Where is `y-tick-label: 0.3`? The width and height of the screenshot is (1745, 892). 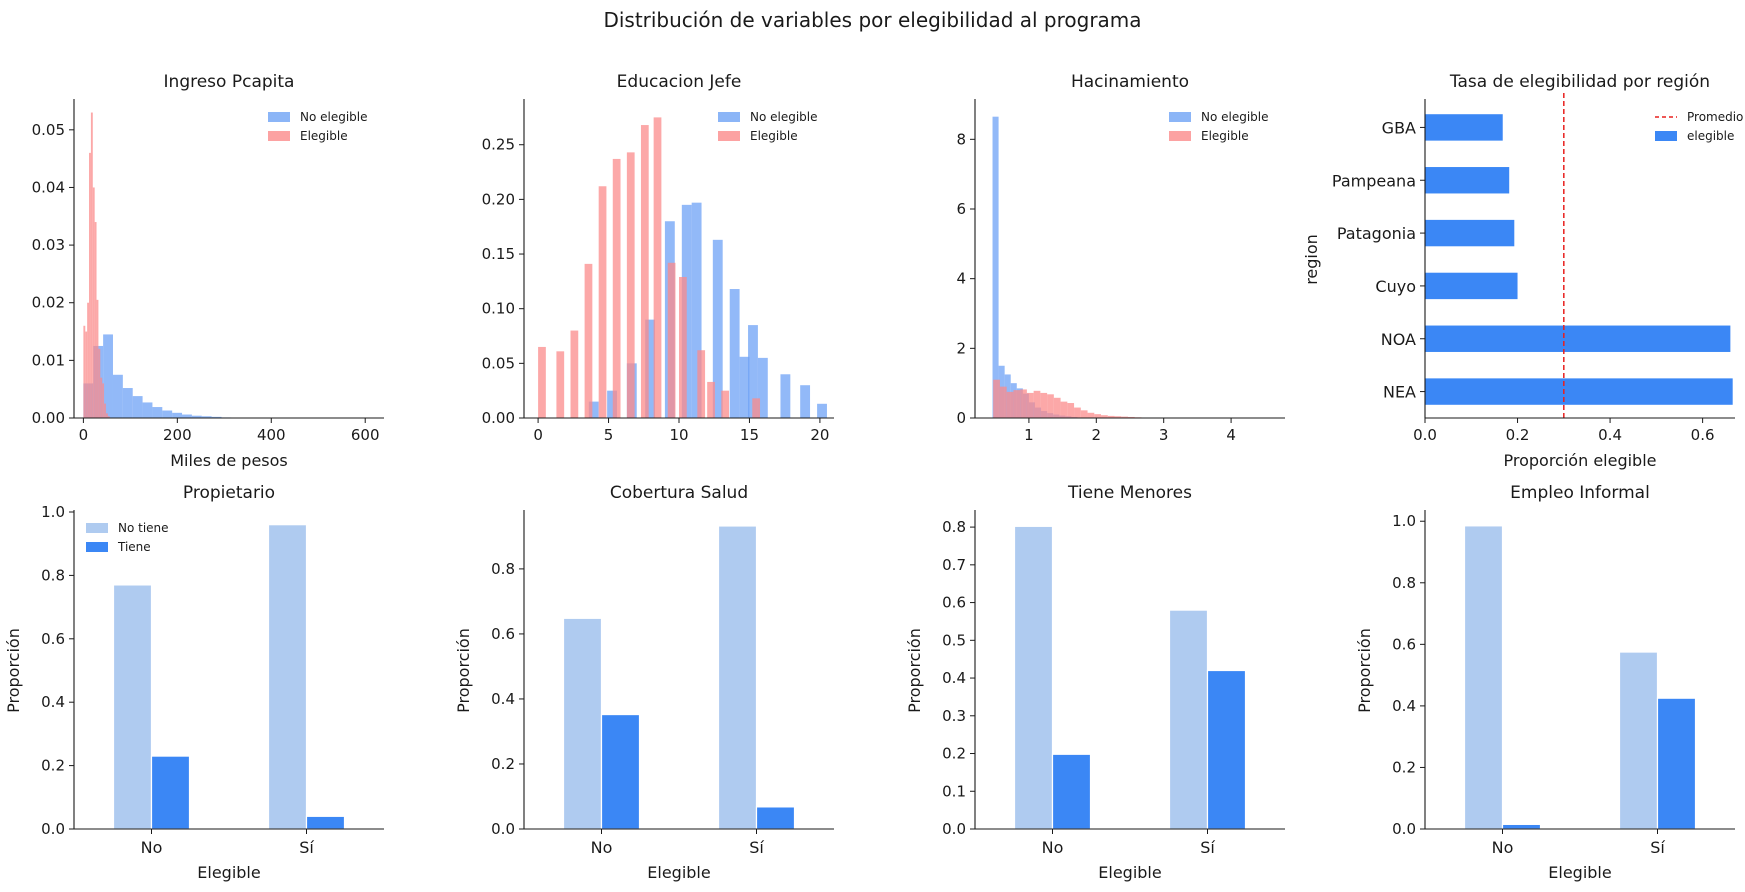
y-tick-label: 0.3 is located at coordinates (954, 716).